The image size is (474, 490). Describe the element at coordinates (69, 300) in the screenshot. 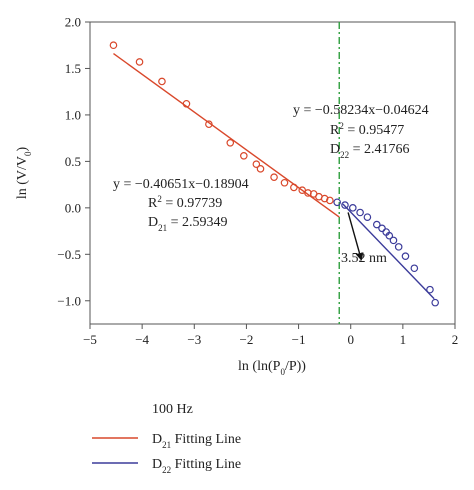

I see `y-tick-label: −1.0` at that location.